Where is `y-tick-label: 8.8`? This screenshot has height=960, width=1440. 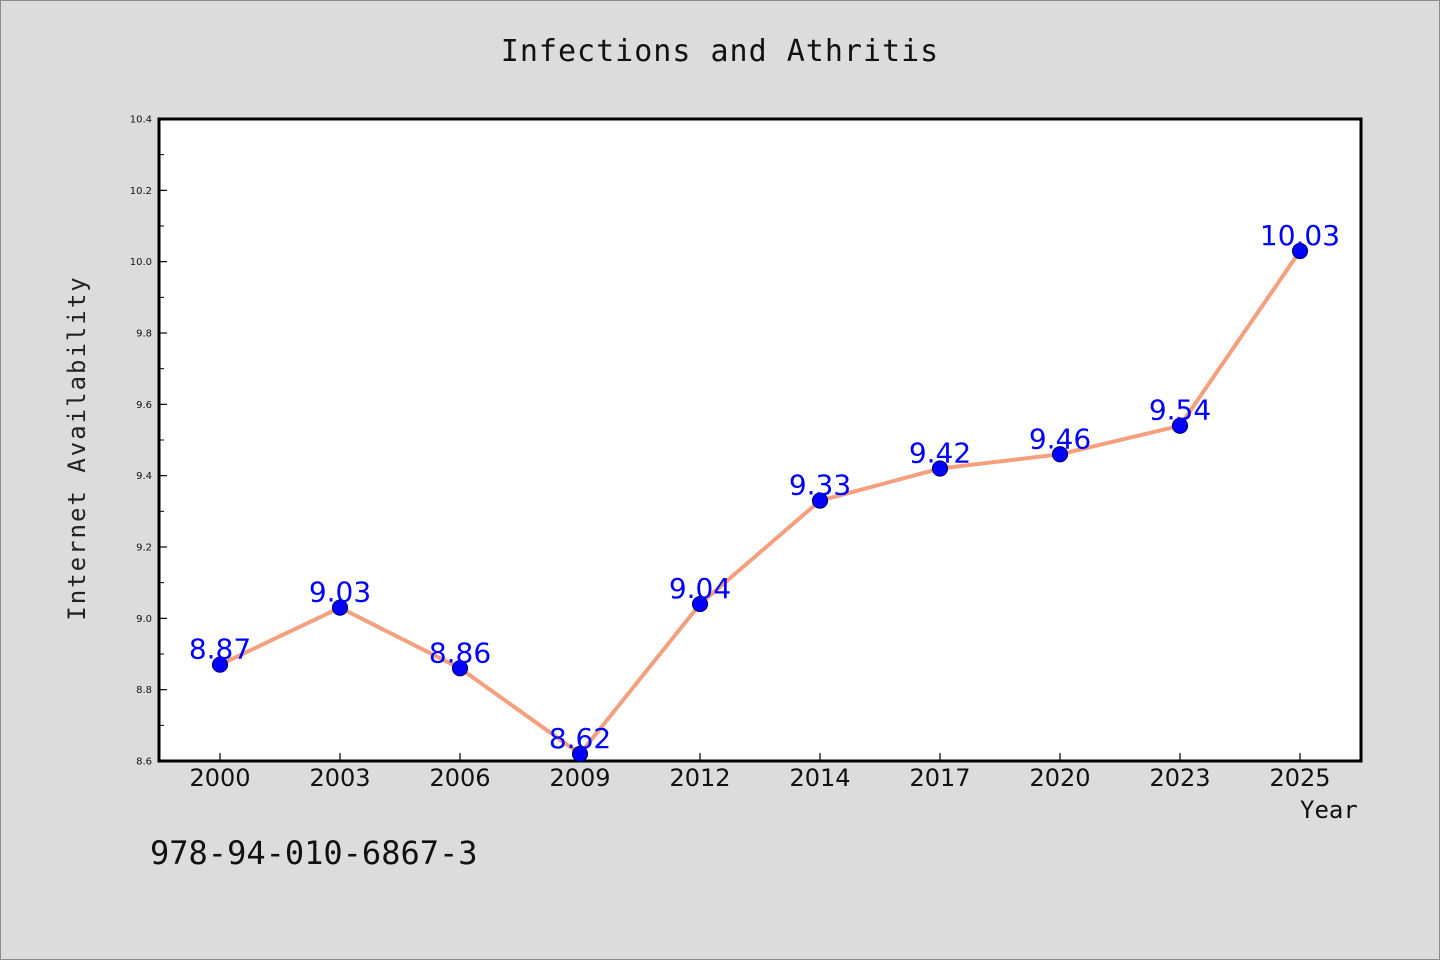
y-tick-label: 8.8 is located at coordinates (144, 690).